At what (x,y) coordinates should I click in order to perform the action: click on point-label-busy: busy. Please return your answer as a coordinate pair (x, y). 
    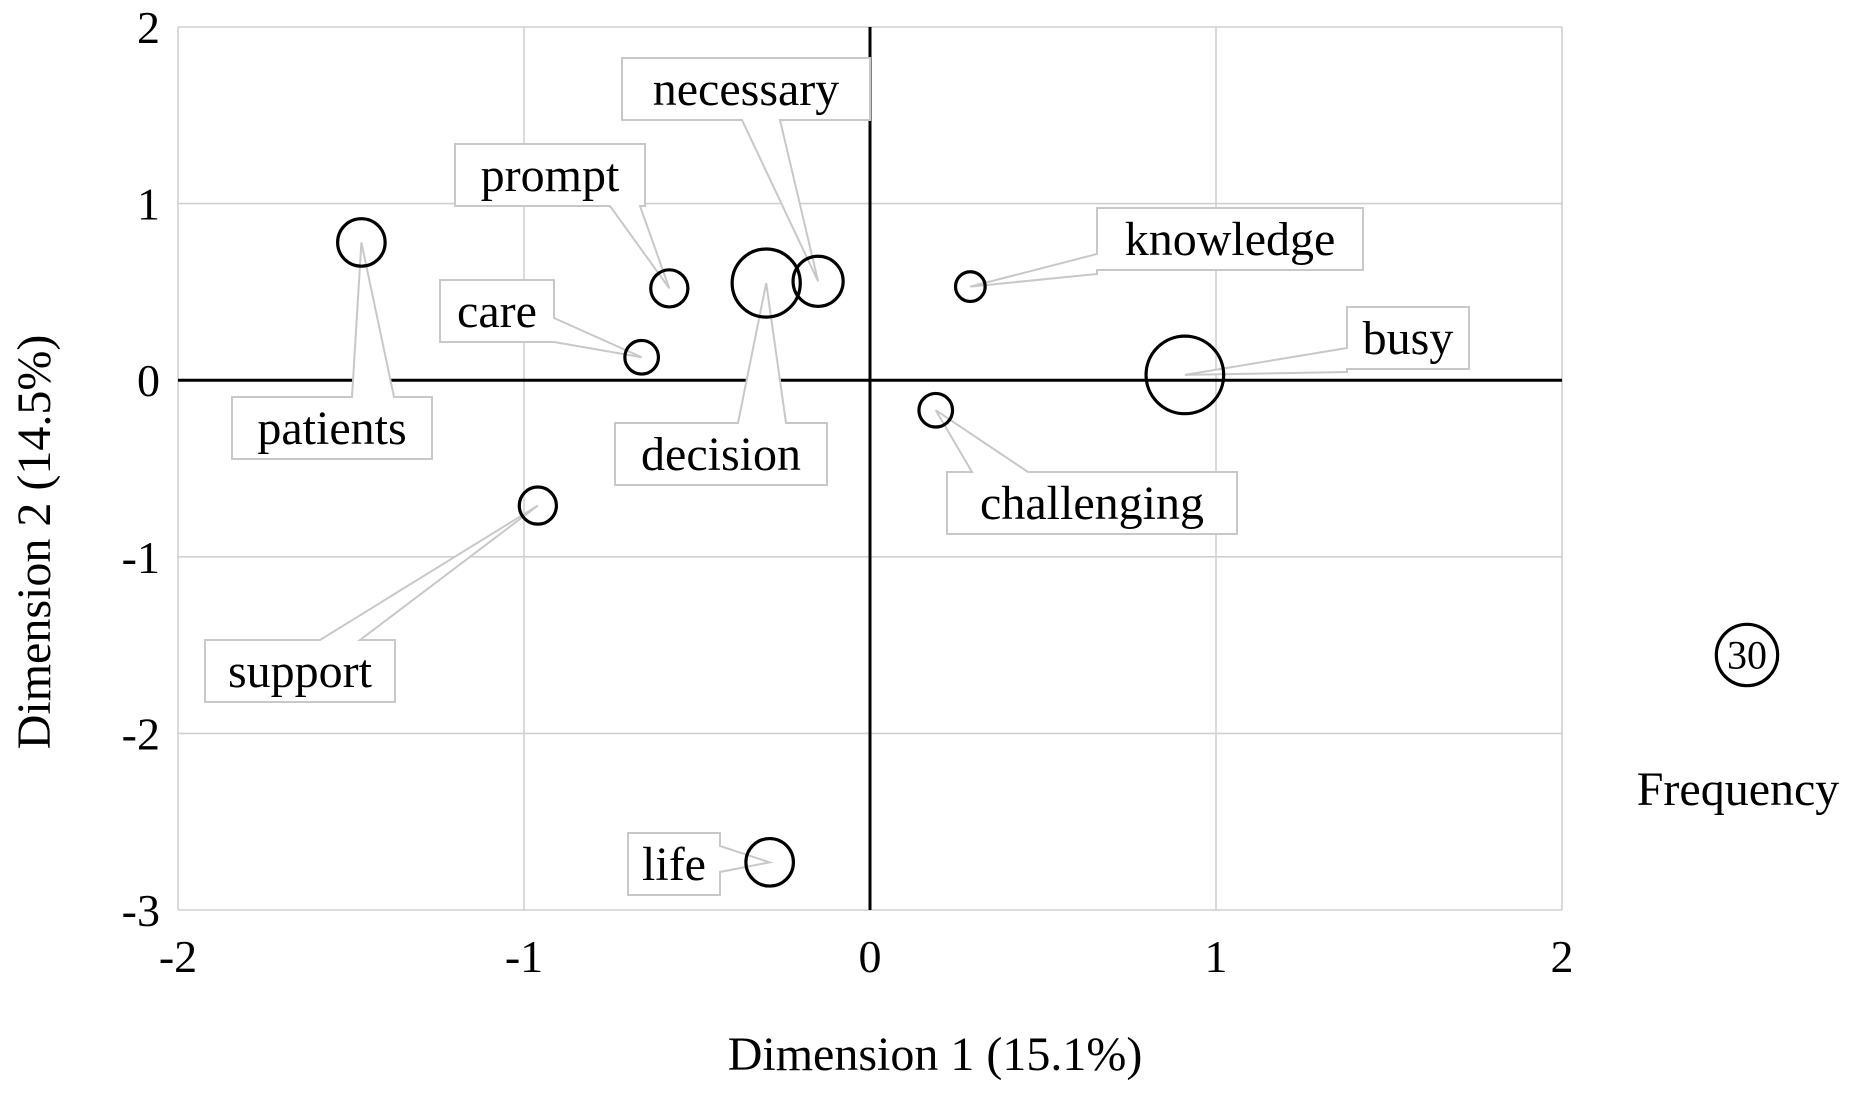
    Looking at the image, I should click on (1408, 338).